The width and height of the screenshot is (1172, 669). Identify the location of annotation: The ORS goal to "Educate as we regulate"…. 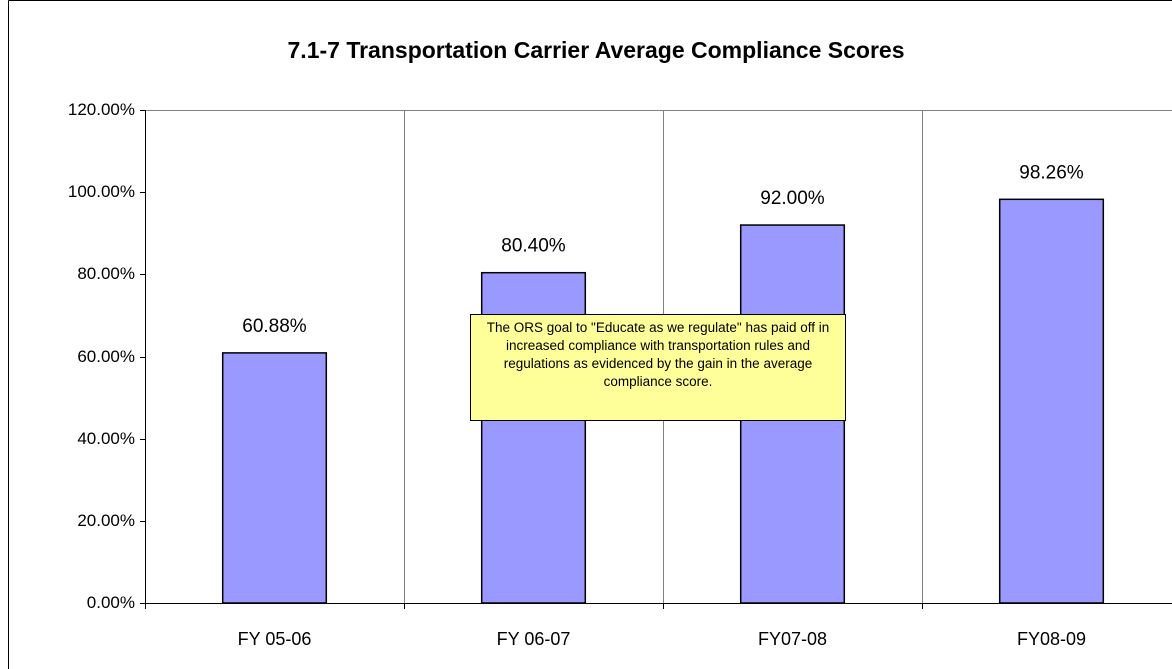
(658, 367).